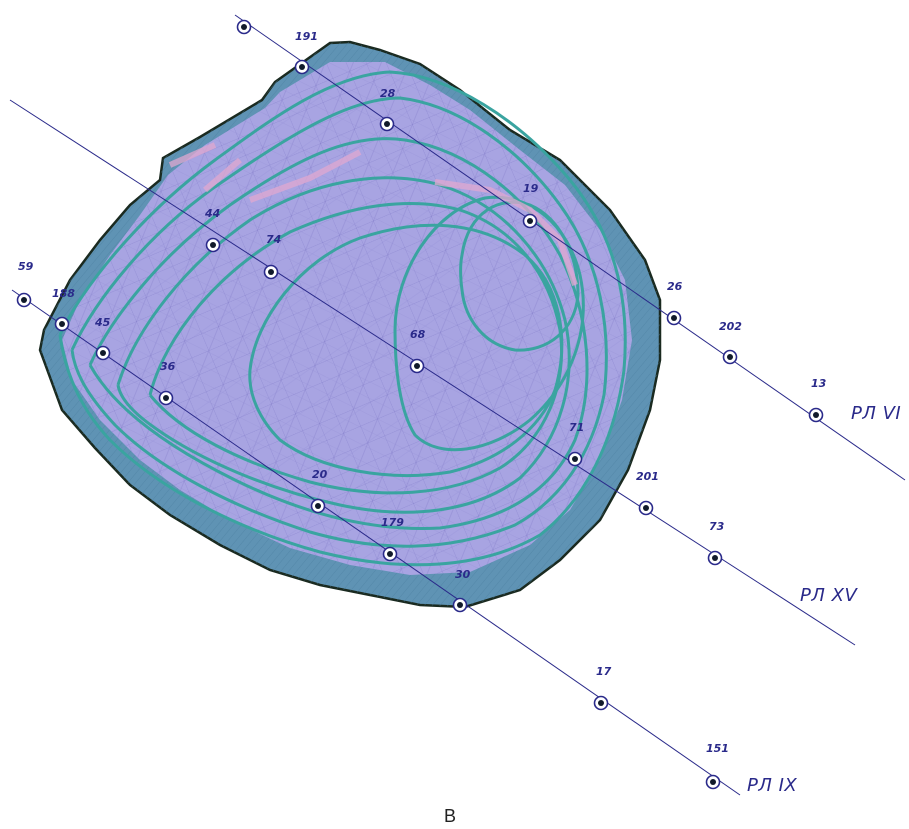 This screenshot has height=829, width=909. Describe the element at coordinates (212, 230) in the screenshot. I see `well-44: 44` at that location.